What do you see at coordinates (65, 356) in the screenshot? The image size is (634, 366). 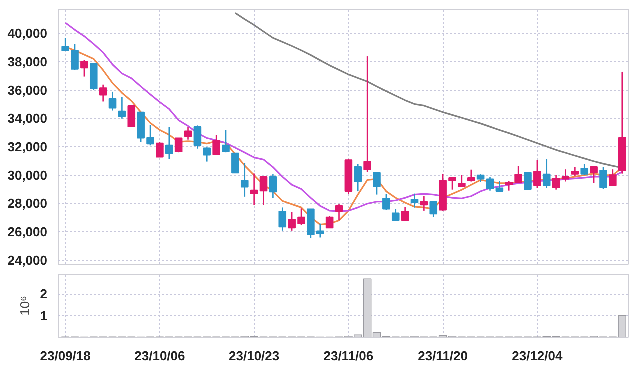 I see `x-tick-label: 23/09/18` at bounding box center [65, 356].